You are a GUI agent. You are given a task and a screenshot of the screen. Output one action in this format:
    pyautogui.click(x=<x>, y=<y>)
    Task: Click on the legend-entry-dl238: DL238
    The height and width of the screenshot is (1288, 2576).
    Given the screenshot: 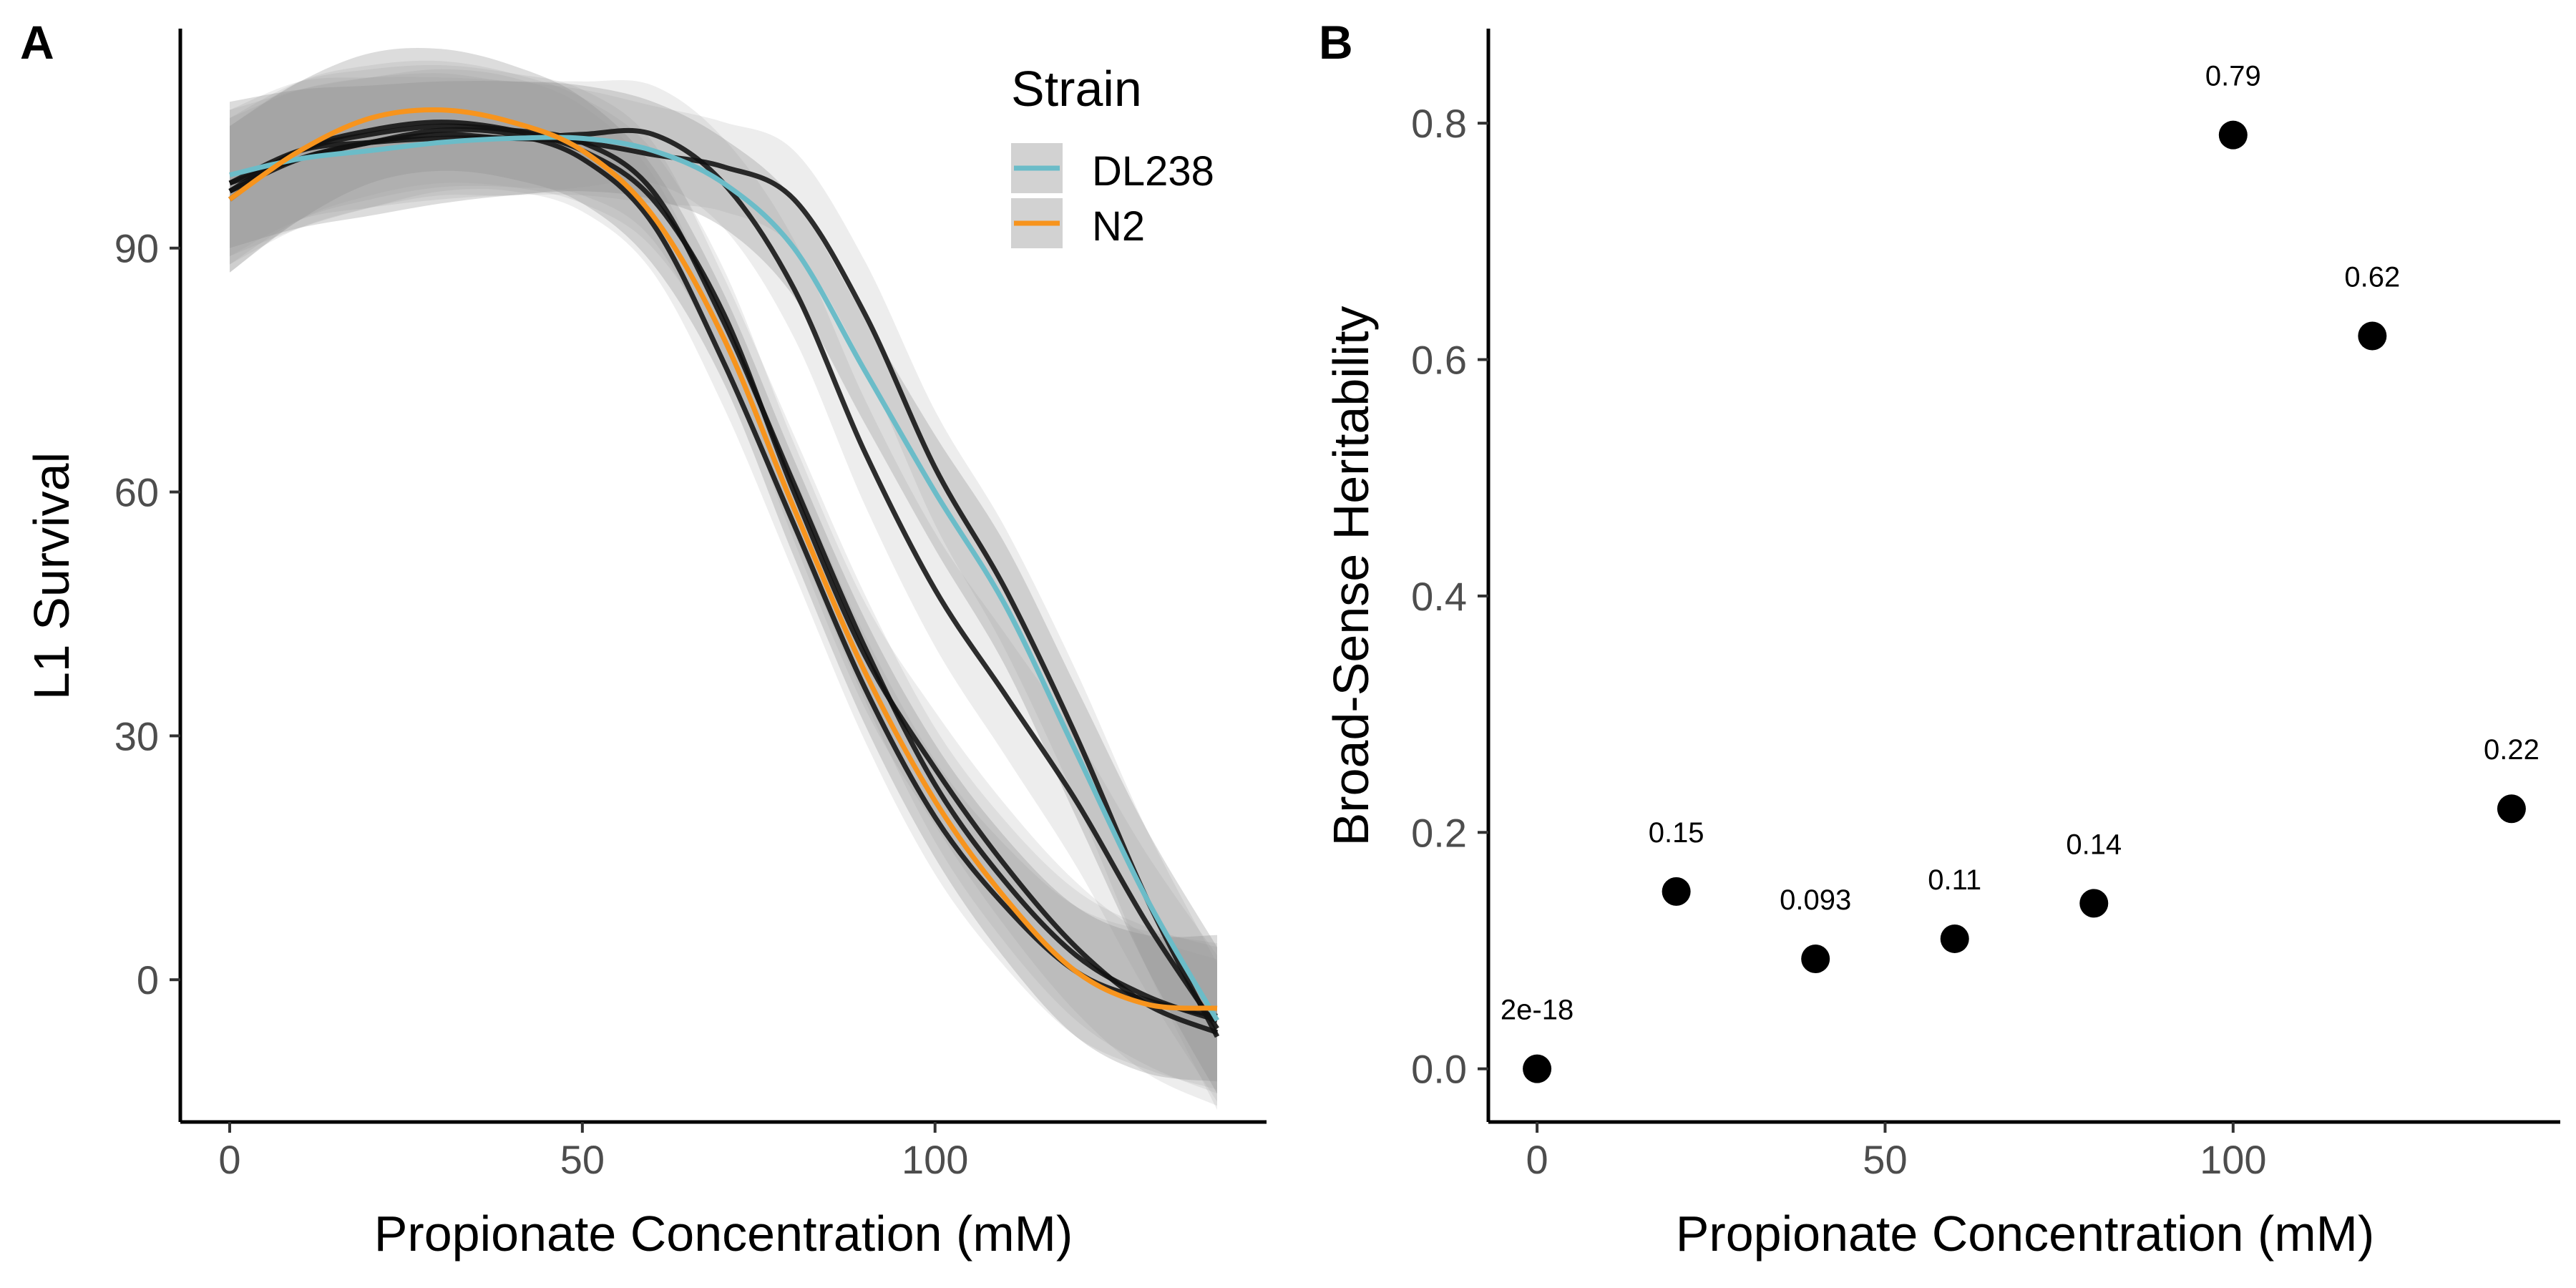 What is the action you would take?
    pyautogui.click(x=1112, y=169)
    